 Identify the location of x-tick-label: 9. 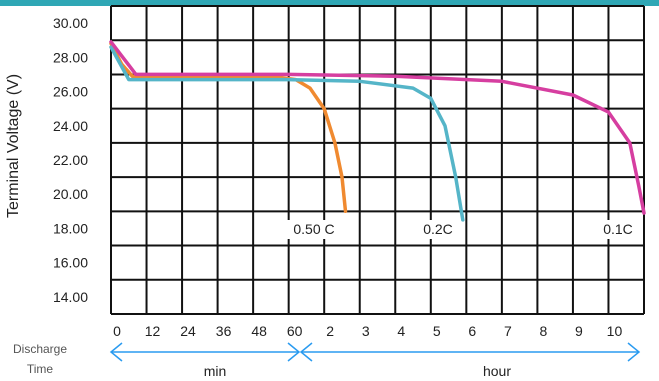
(579, 331).